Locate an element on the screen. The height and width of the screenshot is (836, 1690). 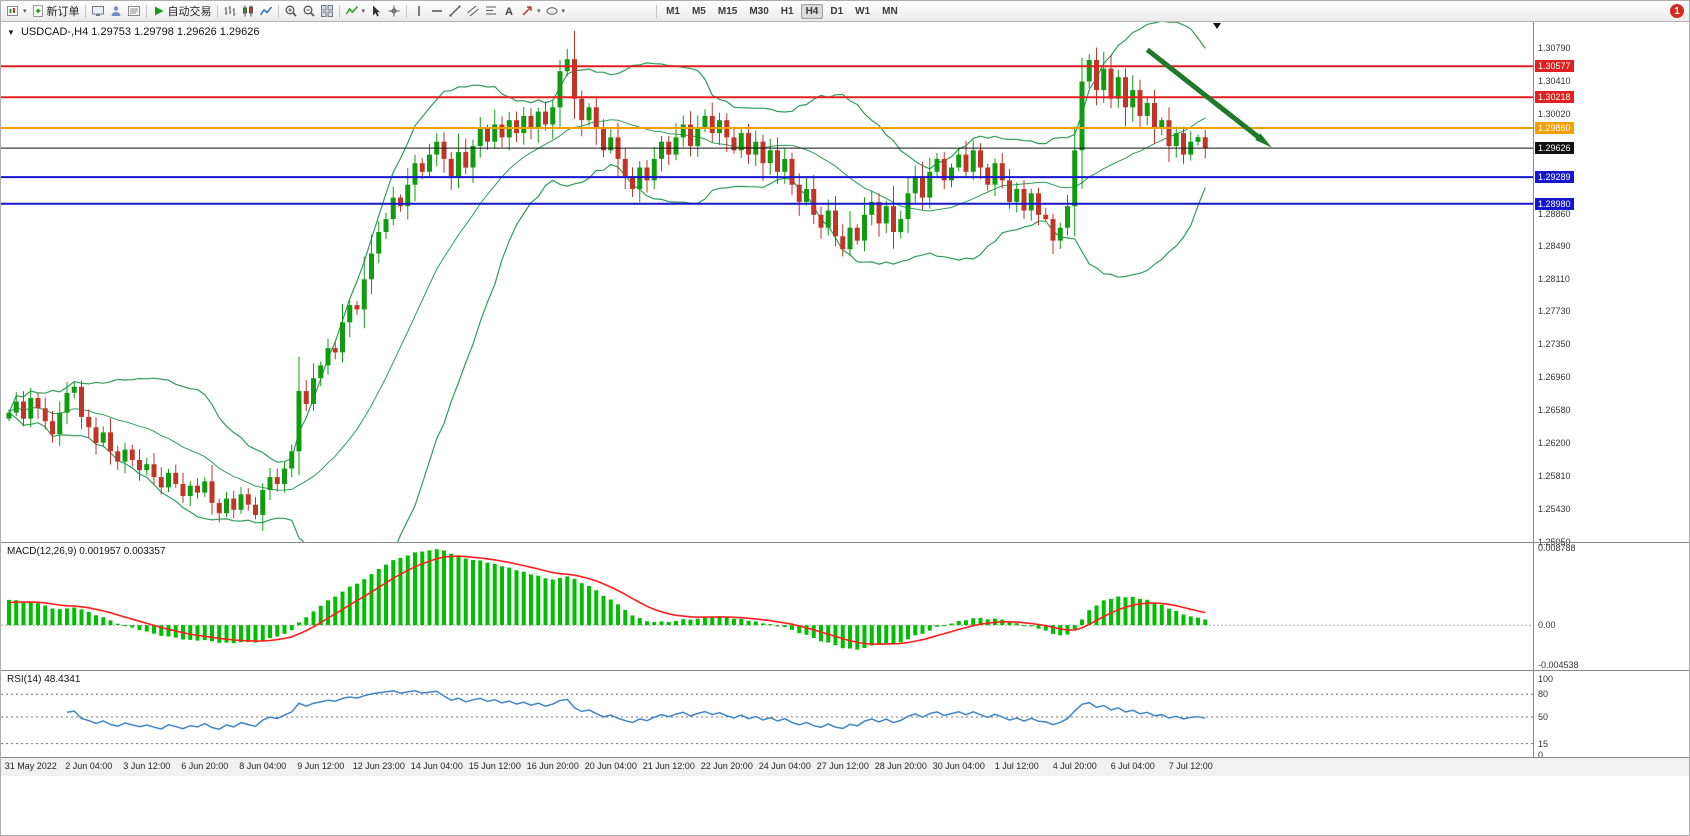
price-tick-label: 1.25050 is located at coordinates (1554, 542).